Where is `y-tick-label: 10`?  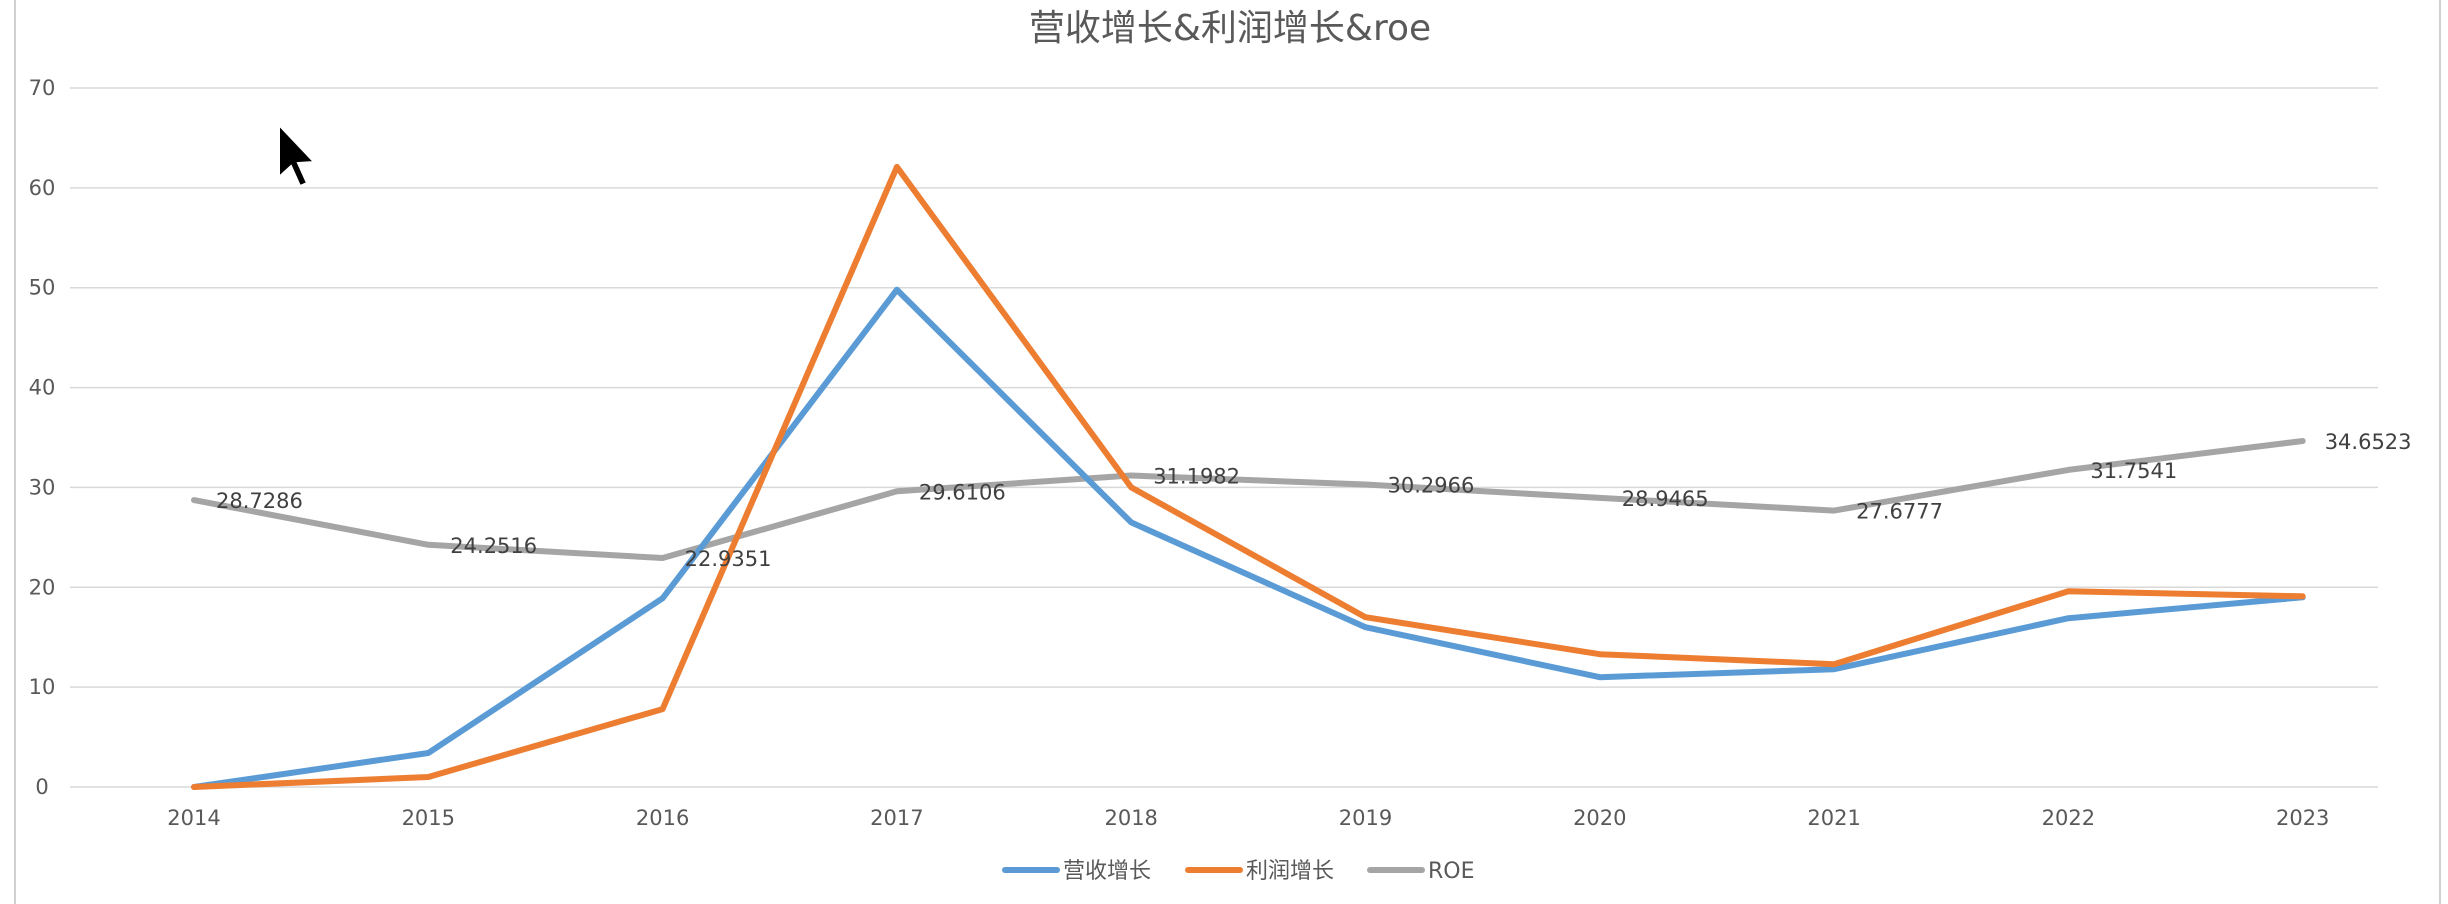
y-tick-label: 10 is located at coordinates (42, 687).